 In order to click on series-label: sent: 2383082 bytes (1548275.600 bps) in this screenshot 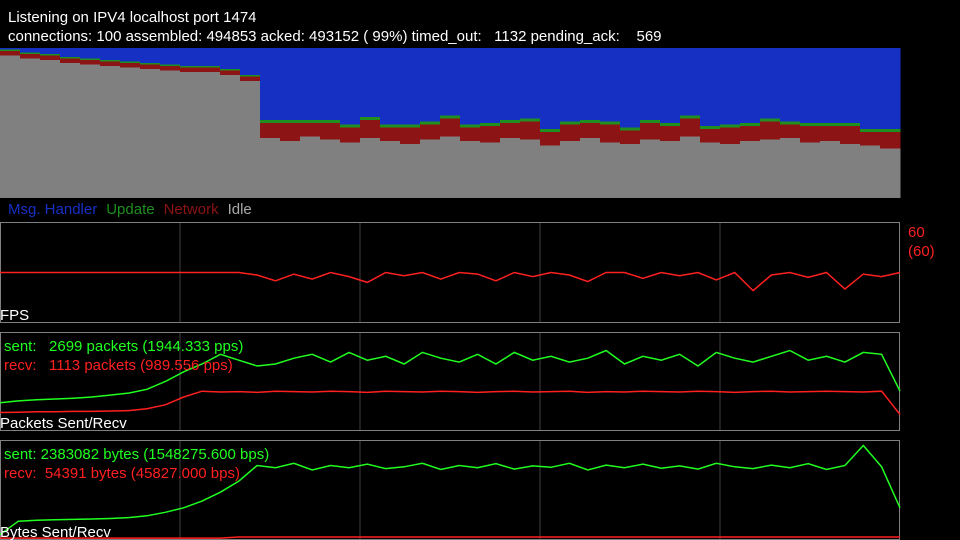, I will do `click(136, 454)`.